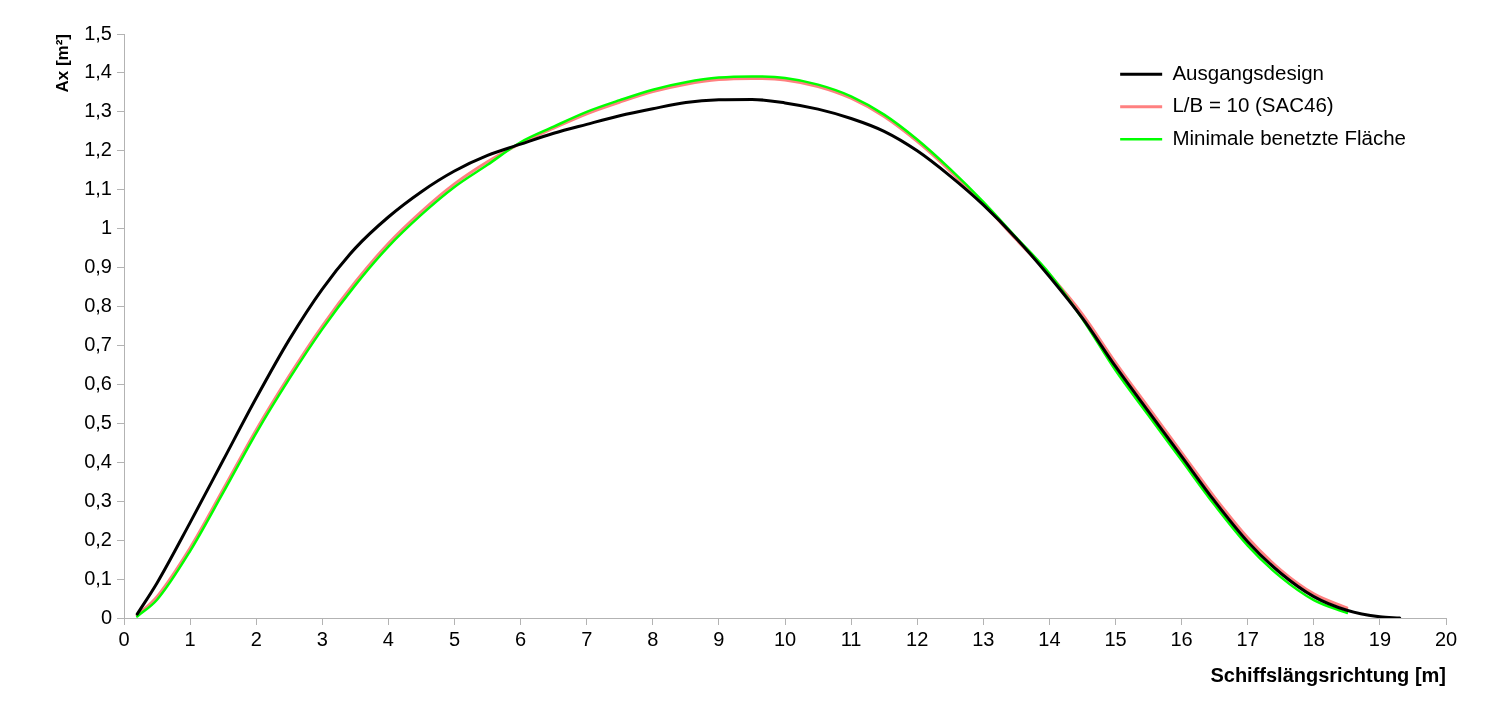 The width and height of the screenshot is (1490, 713). What do you see at coordinates (1248, 72) in the screenshot?
I see `legend-label: Ausgangsdesign` at bounding box center [1248, 72].